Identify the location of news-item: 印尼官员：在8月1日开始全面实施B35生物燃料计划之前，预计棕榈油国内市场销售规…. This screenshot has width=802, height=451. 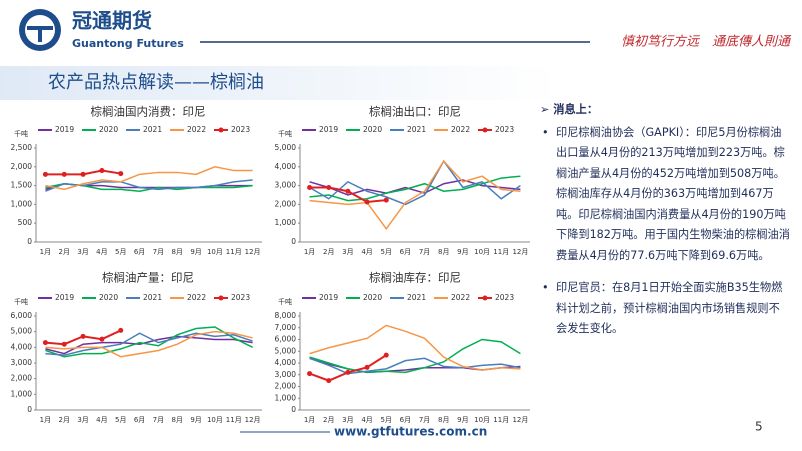
(665, 309).